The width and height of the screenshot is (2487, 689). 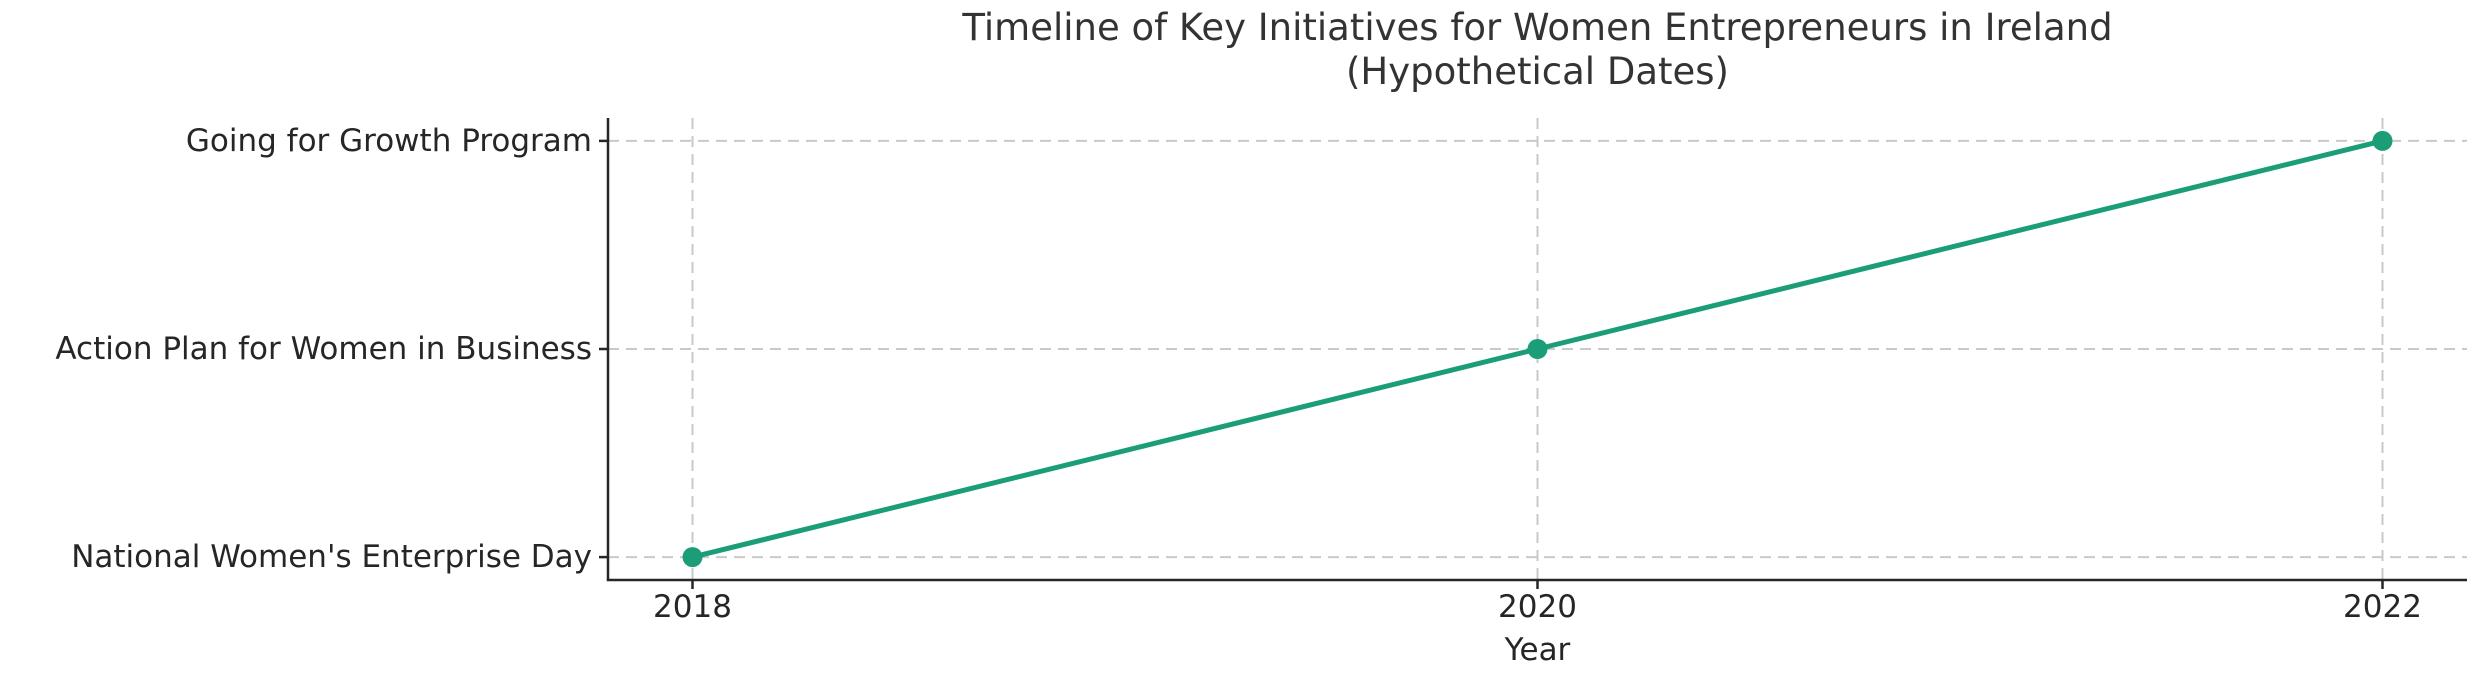 I want to click on x-tick-label: 2022, so click(x=2382, y=607).